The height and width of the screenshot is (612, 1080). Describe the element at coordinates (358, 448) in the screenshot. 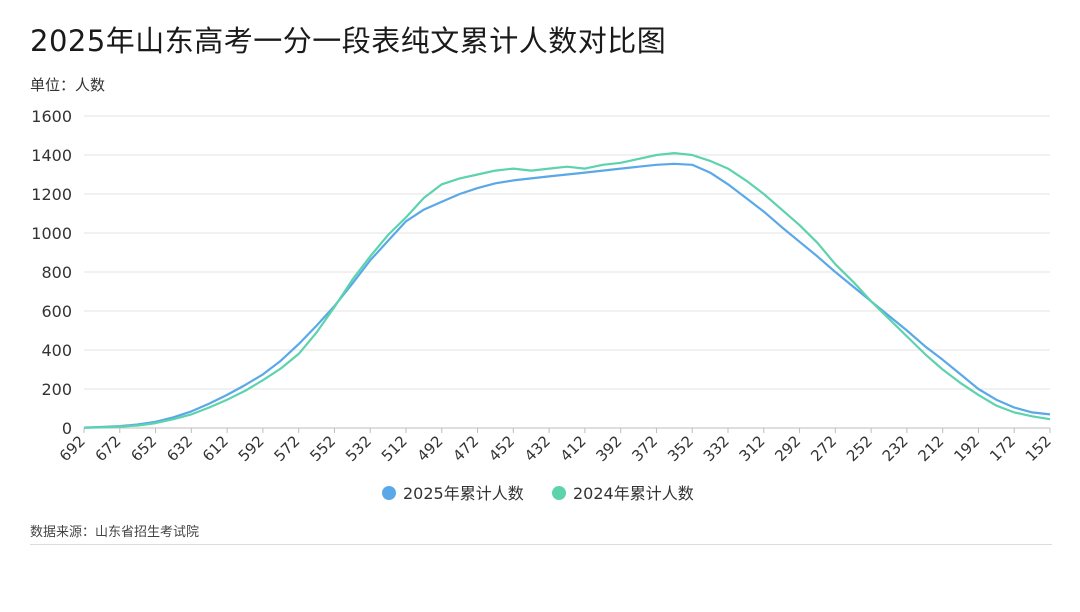

I see `x-tick-label: 532` at that location.